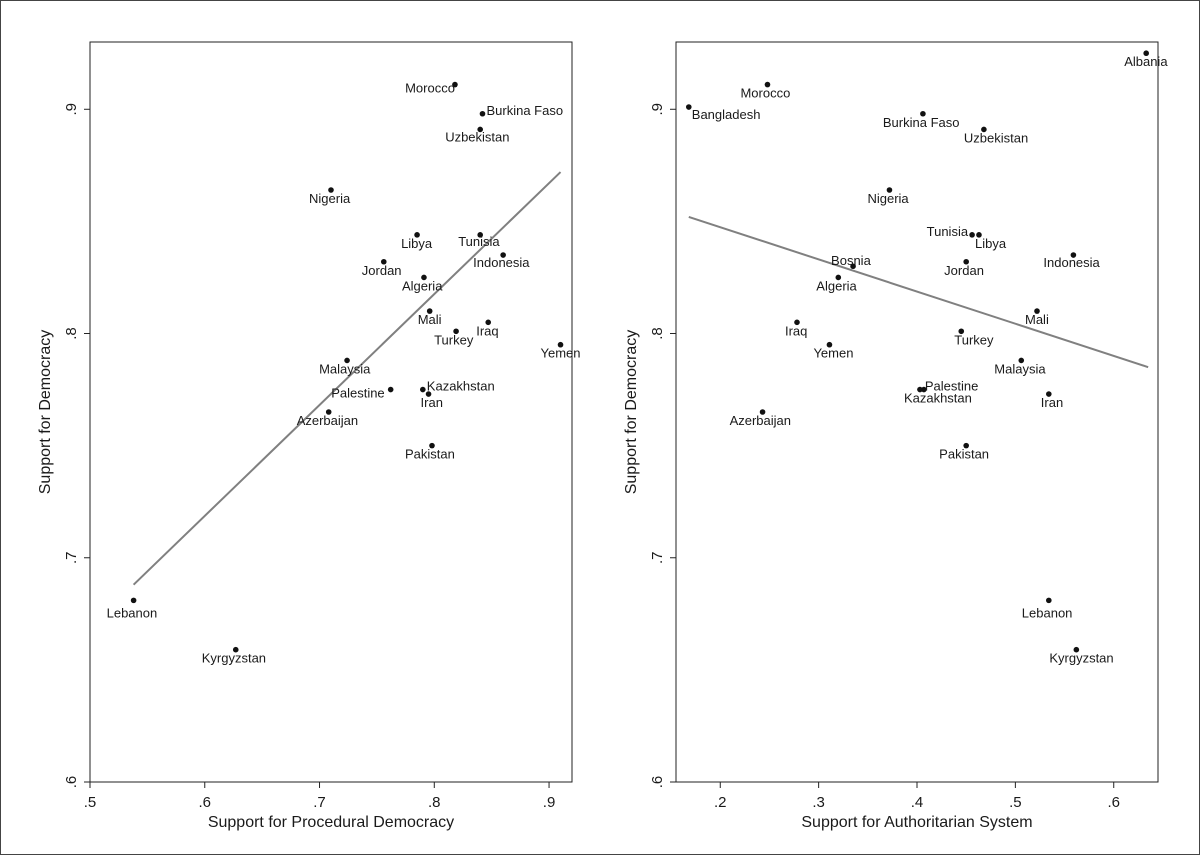 The height and width of the screenshot is (855, 1200). I want to click on x-tick-label: .7, so click(319, 802).